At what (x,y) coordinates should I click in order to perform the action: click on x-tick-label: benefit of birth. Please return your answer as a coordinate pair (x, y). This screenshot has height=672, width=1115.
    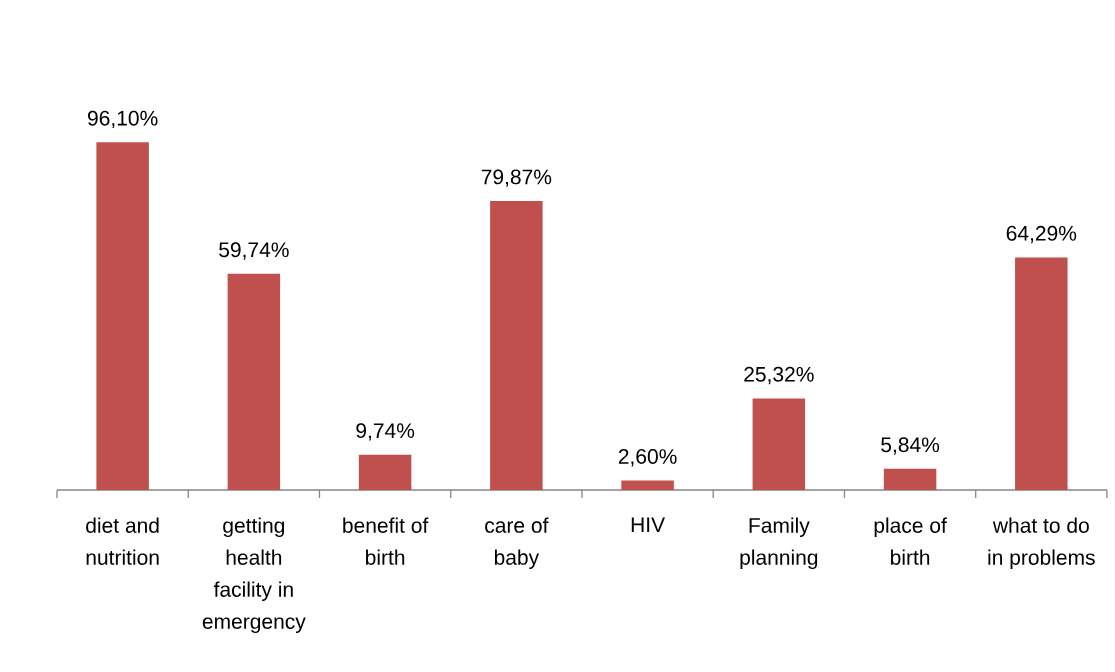
    Looking at the image, I should click on (386, 541).